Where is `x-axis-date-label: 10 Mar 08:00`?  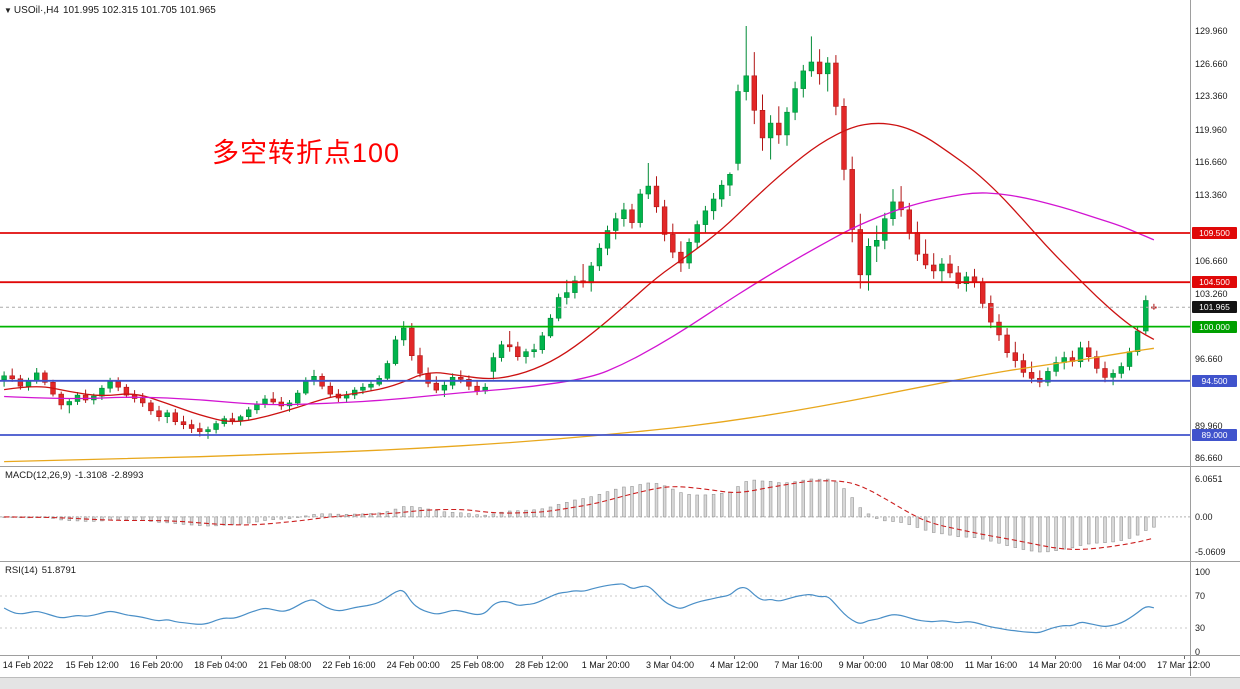 x-axis-date-label: 10 Mar 08:00 is located at coordinates (927, 665).